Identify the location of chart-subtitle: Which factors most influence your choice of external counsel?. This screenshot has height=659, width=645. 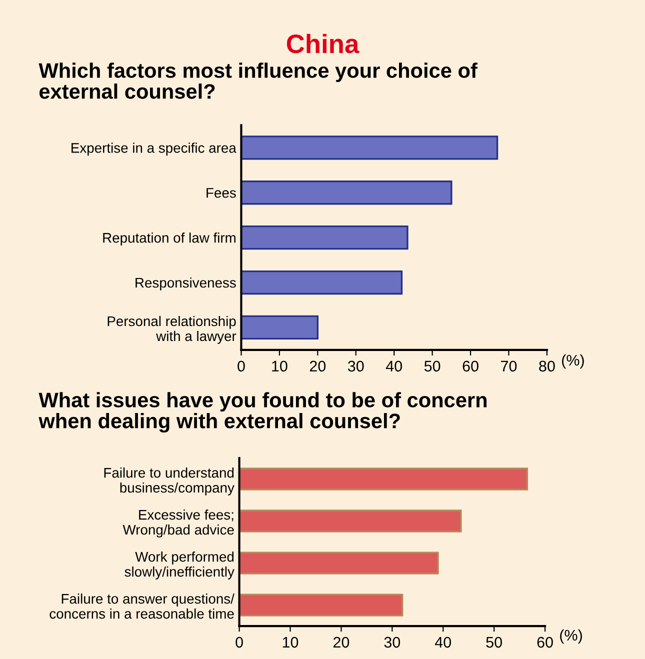
(258, 80).